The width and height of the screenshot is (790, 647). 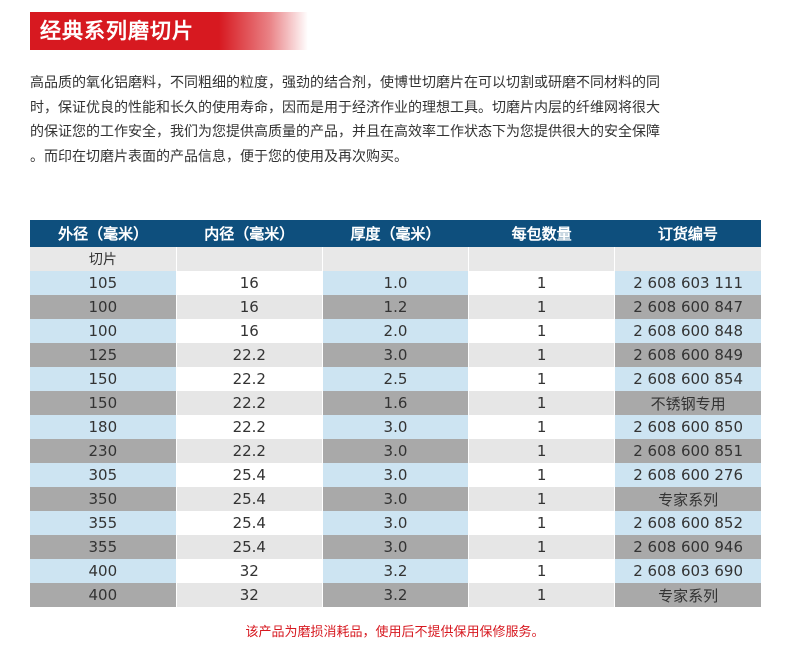 What do you see at coordinates (687, 427) in the screenshot?
I see `cell-order-number: 2 608 600 850` at bounding box center [687, 427].